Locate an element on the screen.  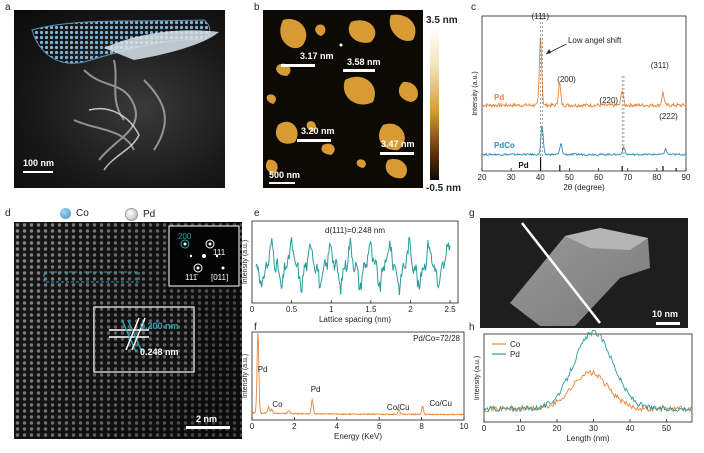
panel-g-haadf-image: 10 nm is located at coordinates (584, 273).